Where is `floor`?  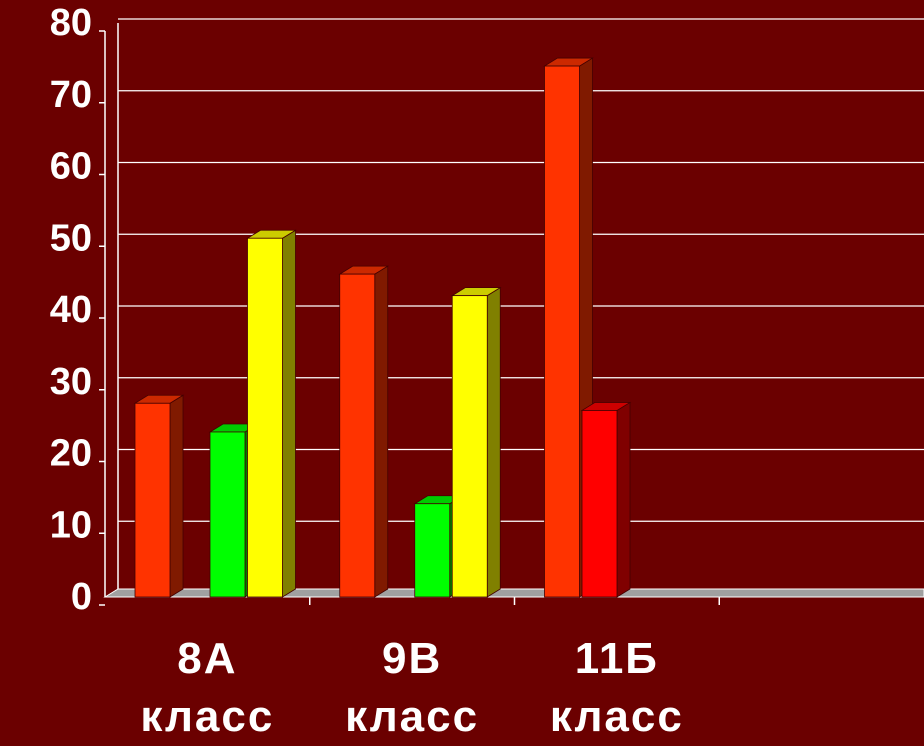 floor is located at coordinates (513, 593).